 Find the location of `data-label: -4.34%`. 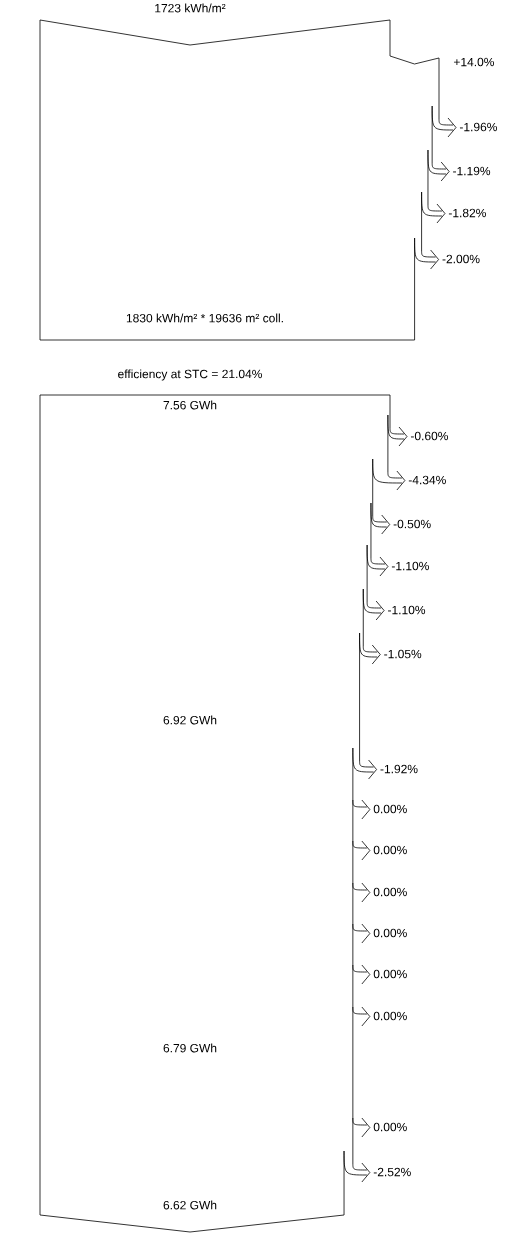

data-label: -4.34% is located at coordinates (427, 480).